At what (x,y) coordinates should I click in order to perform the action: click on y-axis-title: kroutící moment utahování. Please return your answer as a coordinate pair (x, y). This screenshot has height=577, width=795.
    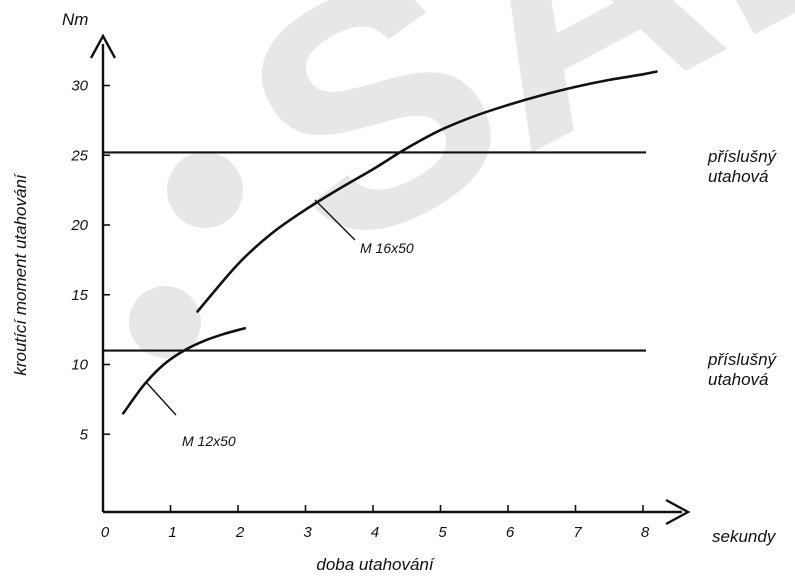
    Looking at the image, I should click on (20, 274).